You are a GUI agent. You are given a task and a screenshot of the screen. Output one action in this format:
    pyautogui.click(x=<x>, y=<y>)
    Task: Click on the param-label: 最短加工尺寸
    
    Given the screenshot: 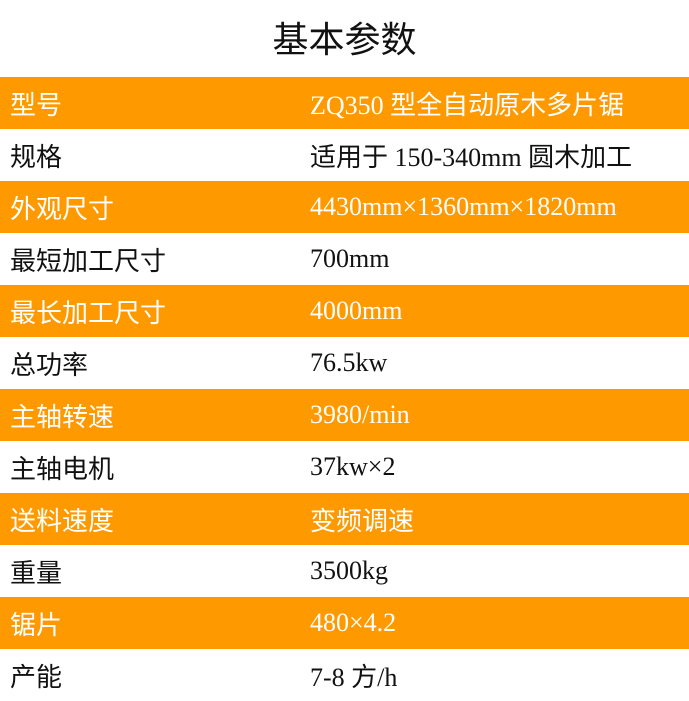 What is the action you would take?
    pyautogui.click(x=88, y=261)
    